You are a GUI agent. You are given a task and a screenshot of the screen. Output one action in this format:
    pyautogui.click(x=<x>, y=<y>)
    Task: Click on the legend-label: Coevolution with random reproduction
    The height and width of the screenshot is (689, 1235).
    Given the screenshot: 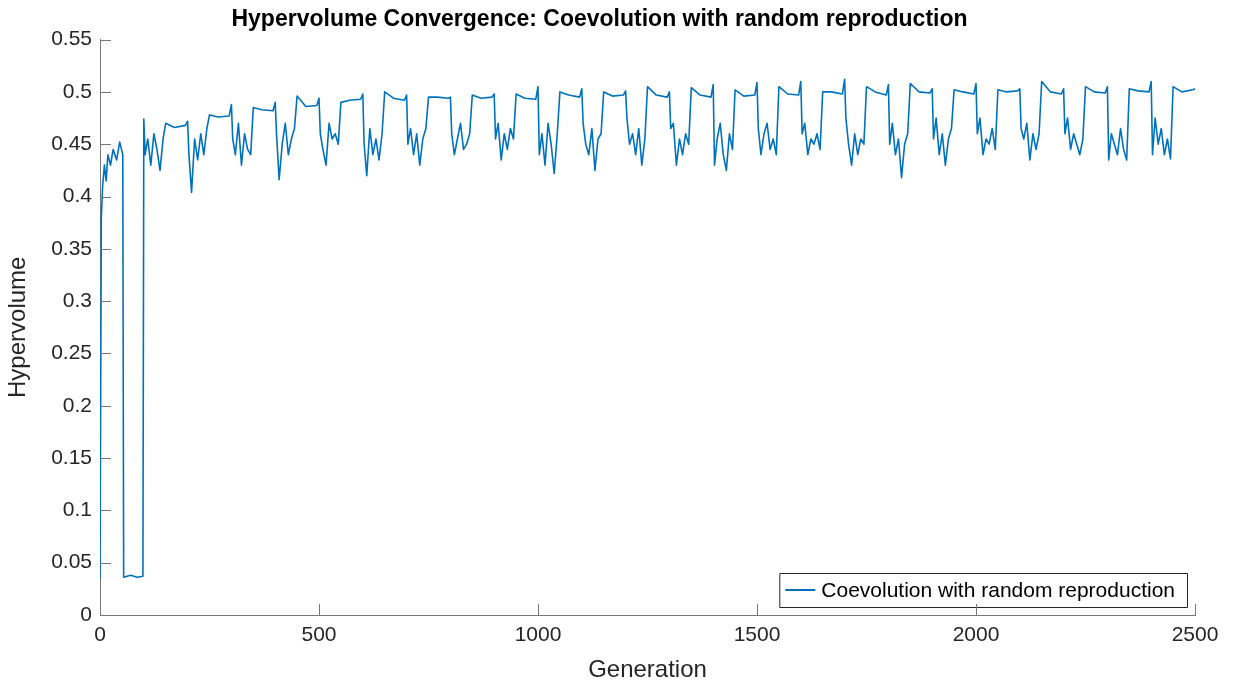 What is the action you would take?
    pyautogui.click(x=998, y=589)
    